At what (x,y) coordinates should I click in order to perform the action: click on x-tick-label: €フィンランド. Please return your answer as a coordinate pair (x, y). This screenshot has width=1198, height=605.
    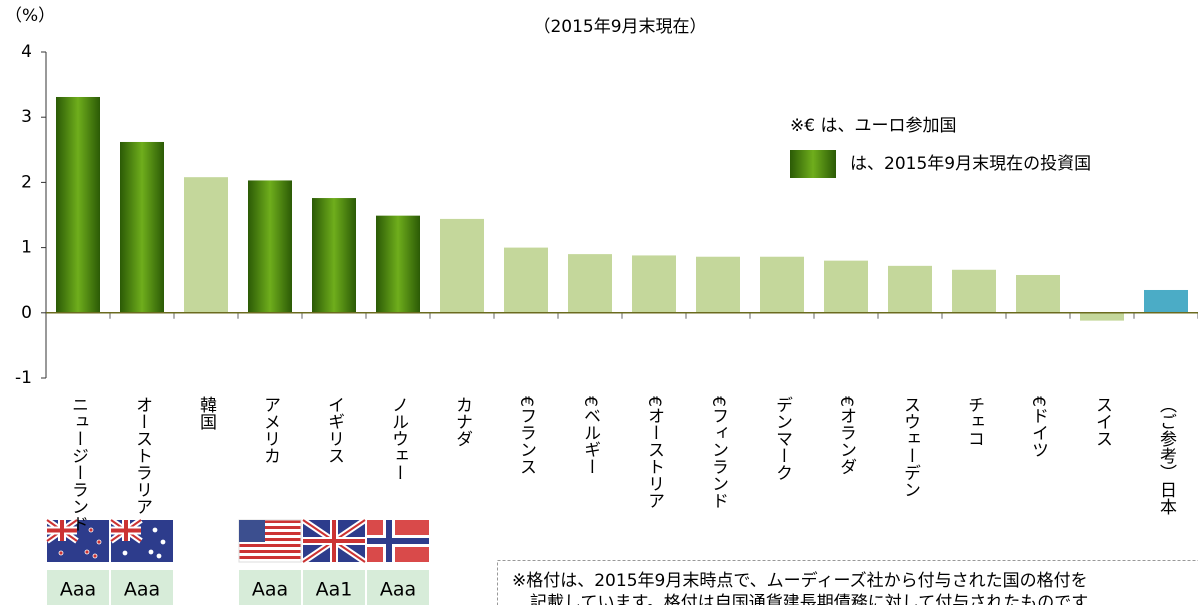
    Looking at the image, I should click on (718, 452).